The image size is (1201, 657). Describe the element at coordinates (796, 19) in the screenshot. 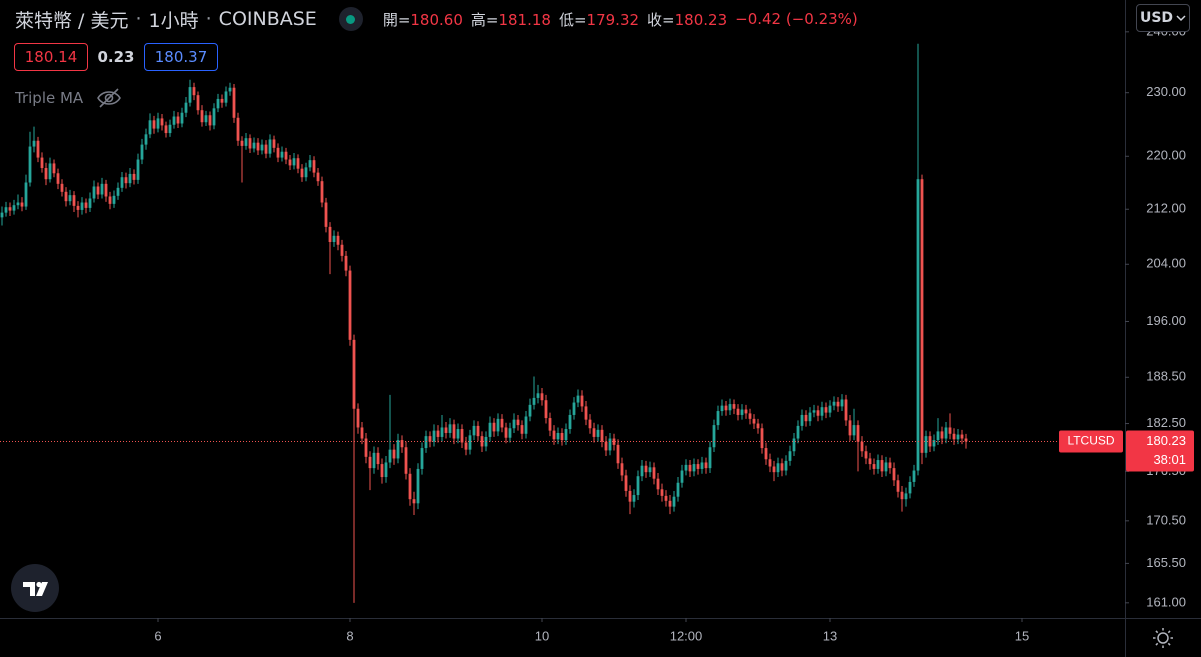

I see `change: −0.42 (−0.23%)` at that location.